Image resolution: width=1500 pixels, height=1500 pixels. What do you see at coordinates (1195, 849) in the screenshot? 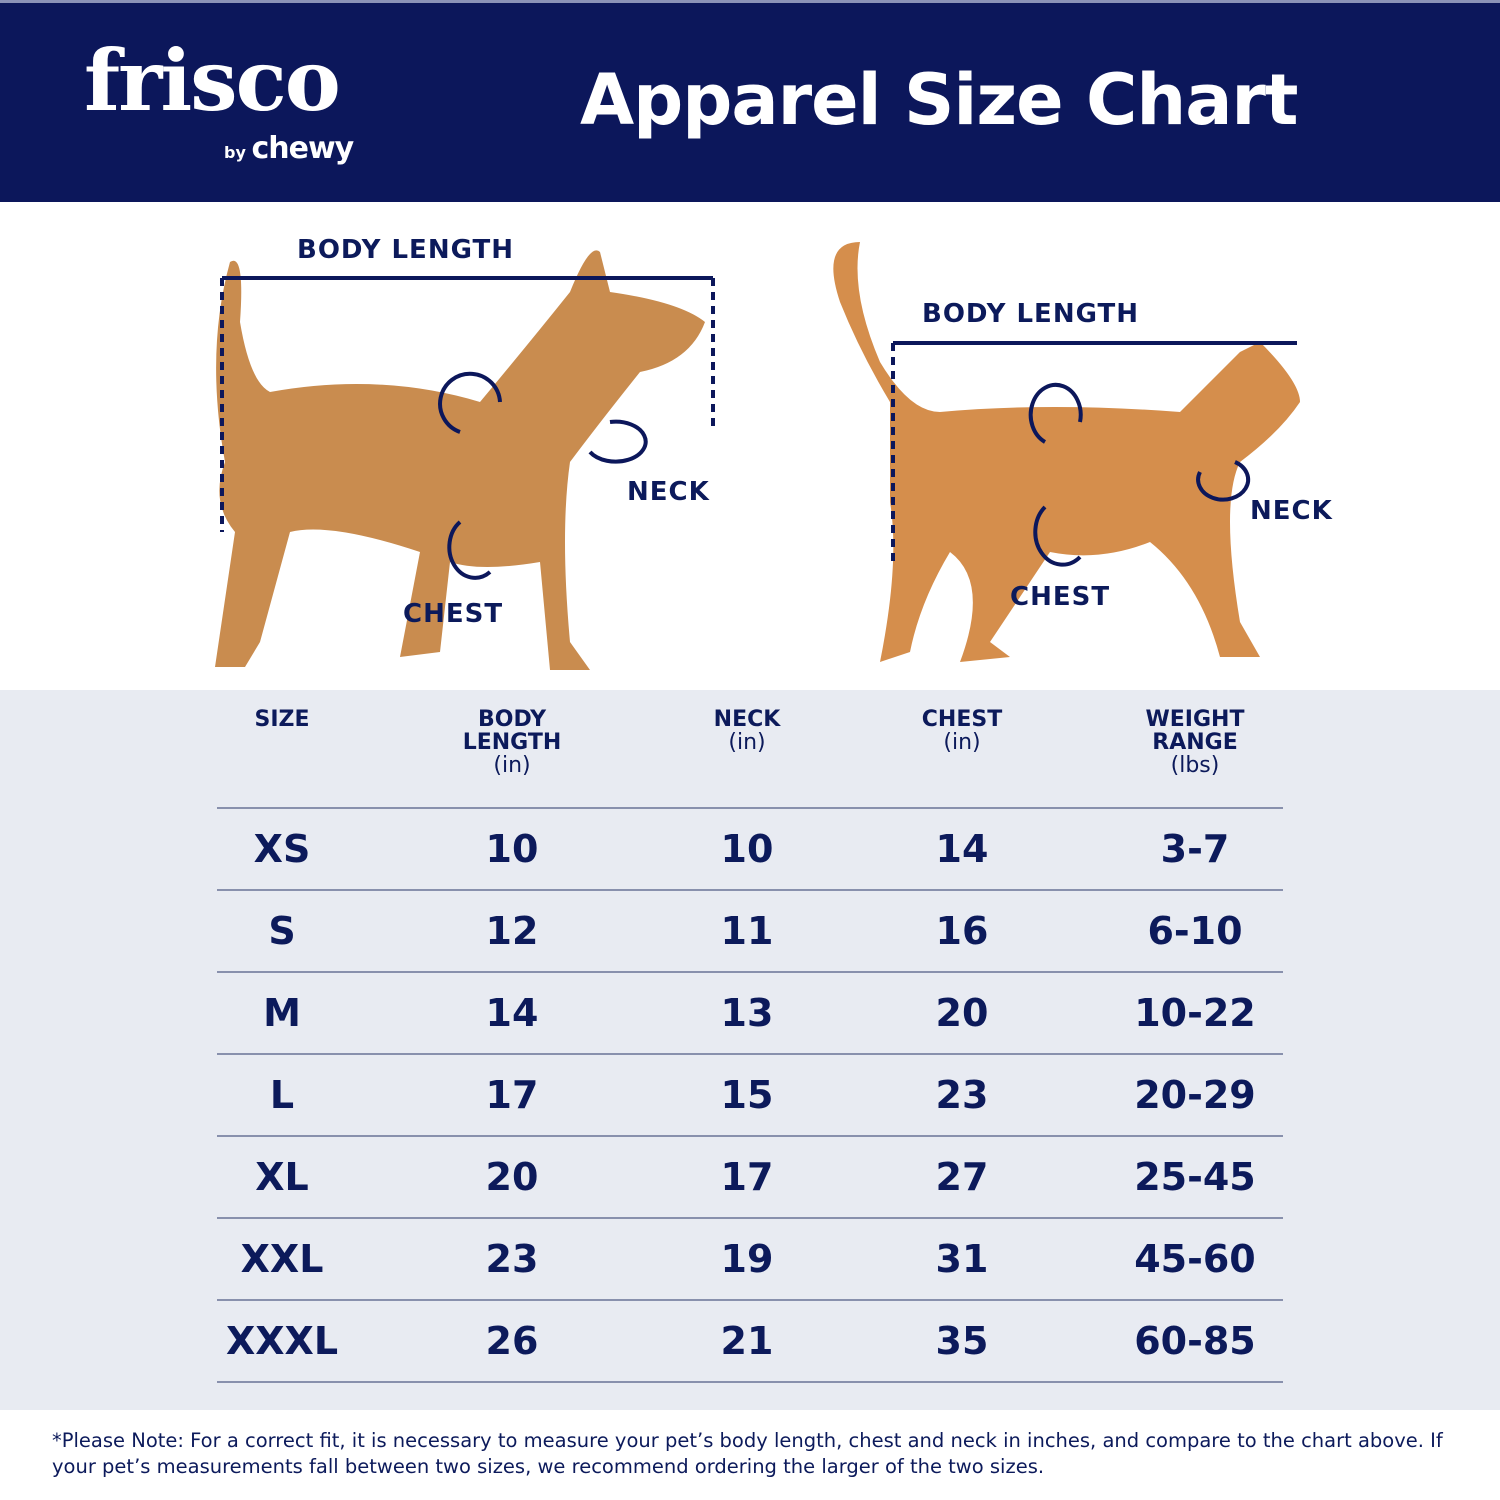
I see `table-cell: 3-7` at bounding box center [1195, 849].